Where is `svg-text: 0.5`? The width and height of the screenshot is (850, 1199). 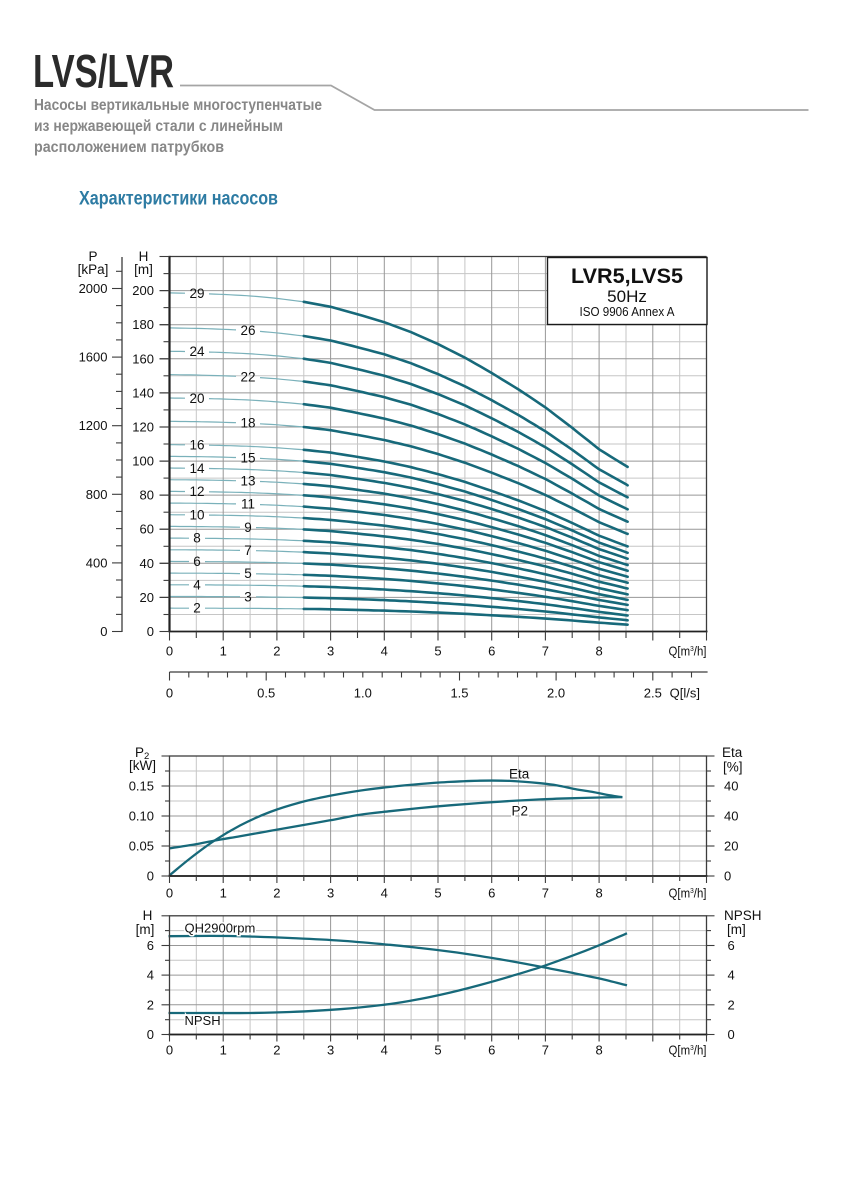
svg-text: 0.5 is located at coordinates (266, 693).